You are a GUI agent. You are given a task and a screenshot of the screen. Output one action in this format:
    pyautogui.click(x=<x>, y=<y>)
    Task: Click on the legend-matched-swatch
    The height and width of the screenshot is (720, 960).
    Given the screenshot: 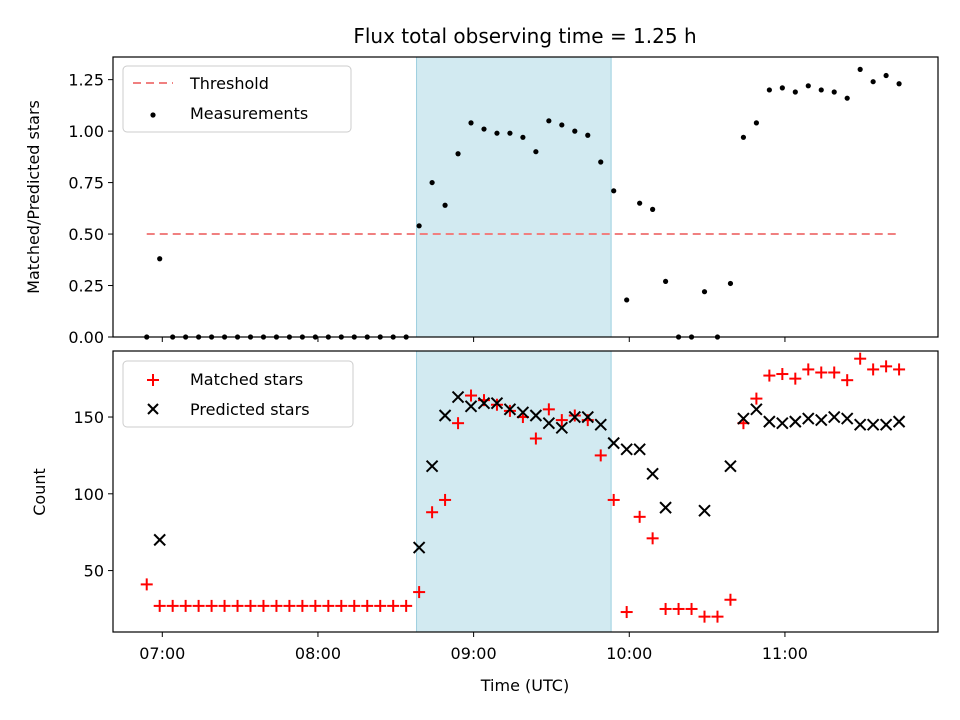 What is the action you would take?
    pyautogui.click(x=153, y=380)
    